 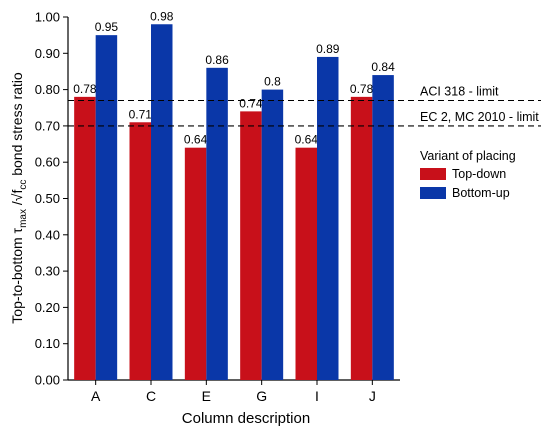 What do you see at coordinates (47, 162) in the screenshot?
I see `y-tick-label: 0.60` at bounding box center [47, 162].